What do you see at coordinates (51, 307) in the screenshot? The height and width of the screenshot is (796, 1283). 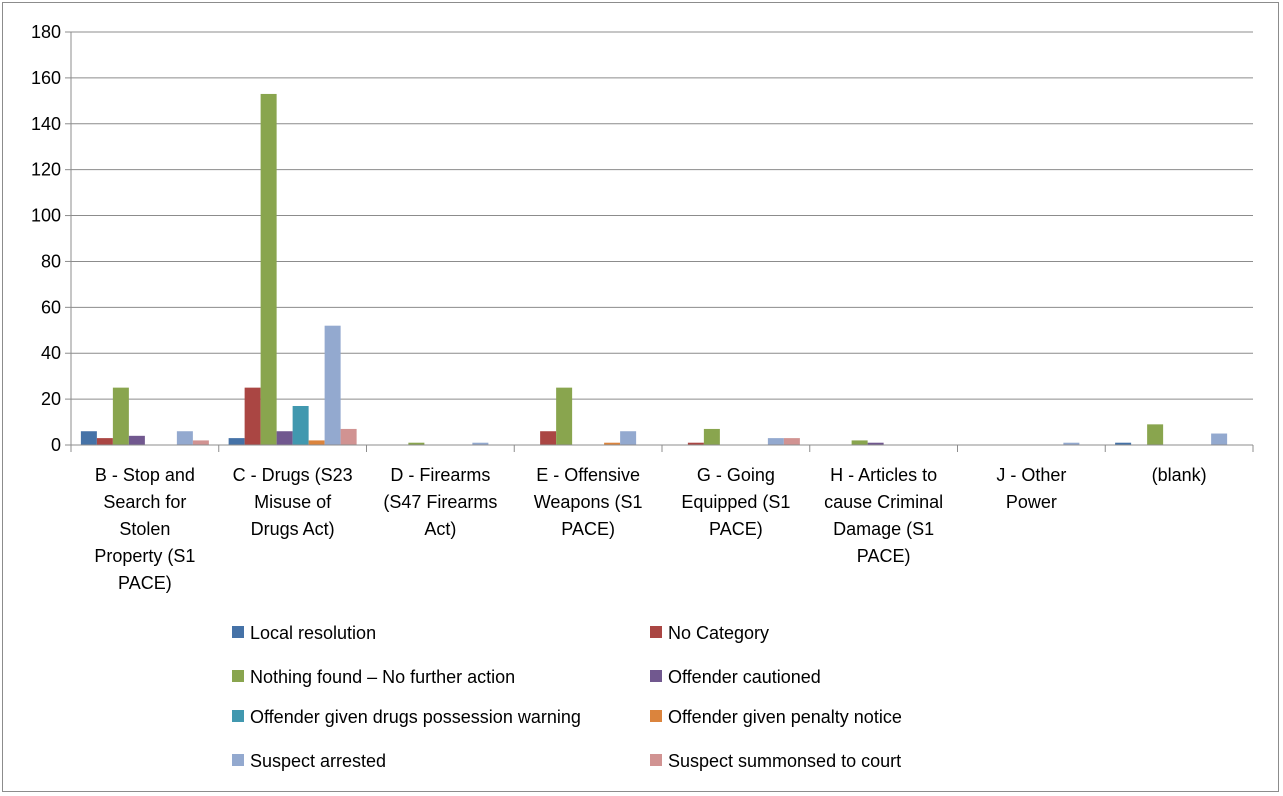 I see `y-tick-label: 60` at bounding box center [51, 307].